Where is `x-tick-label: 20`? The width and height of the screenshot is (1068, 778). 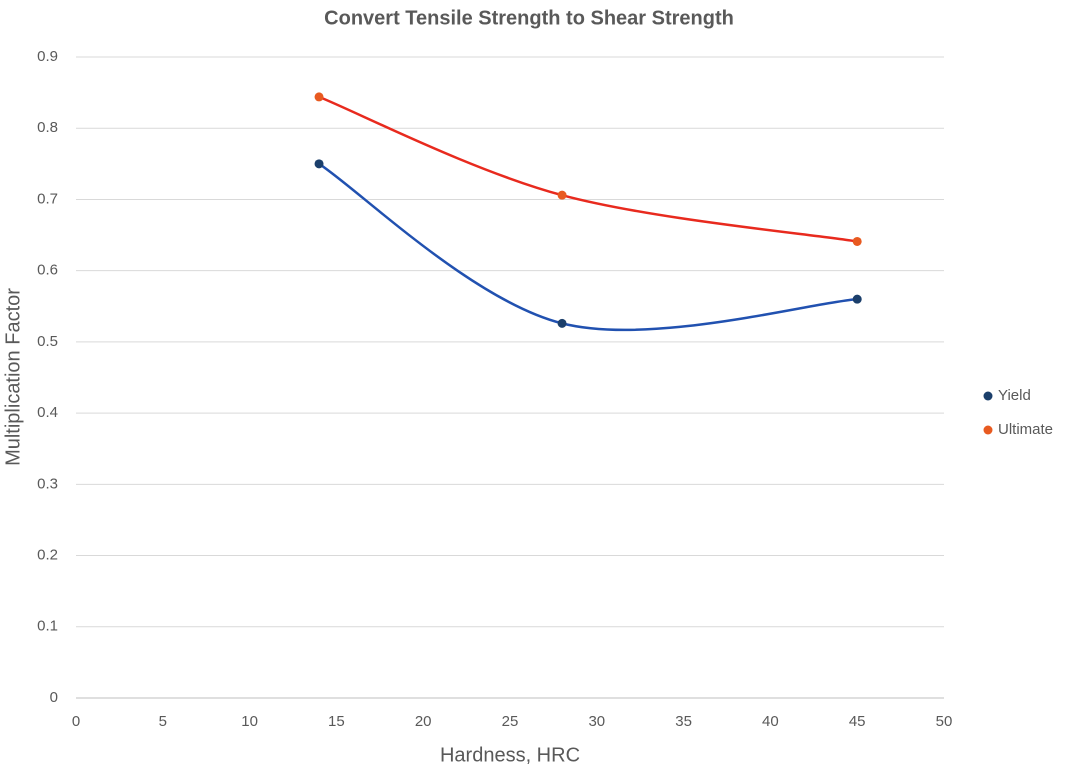 x-tick-label: 20 is located at coordinates (423, 721).